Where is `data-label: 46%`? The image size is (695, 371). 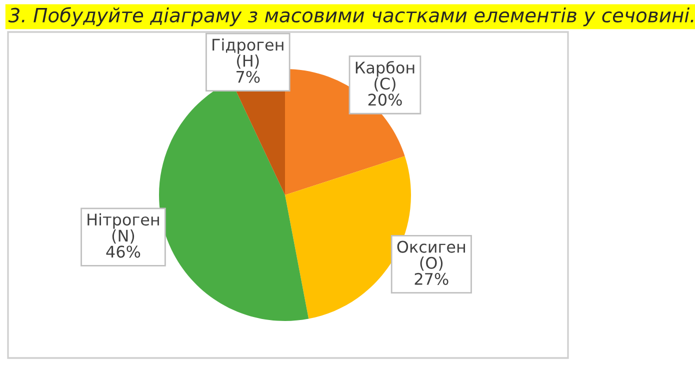 data-label: 46% is located at coordinates (123, 252).